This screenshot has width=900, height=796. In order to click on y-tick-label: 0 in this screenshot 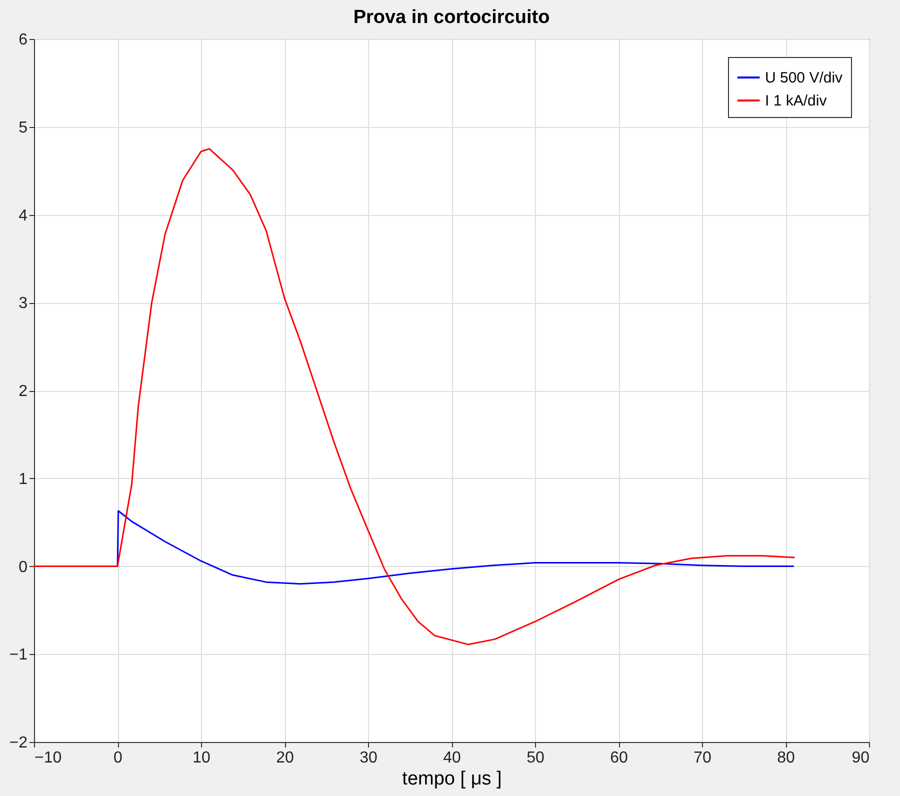, I will do `click(23, 567)`.